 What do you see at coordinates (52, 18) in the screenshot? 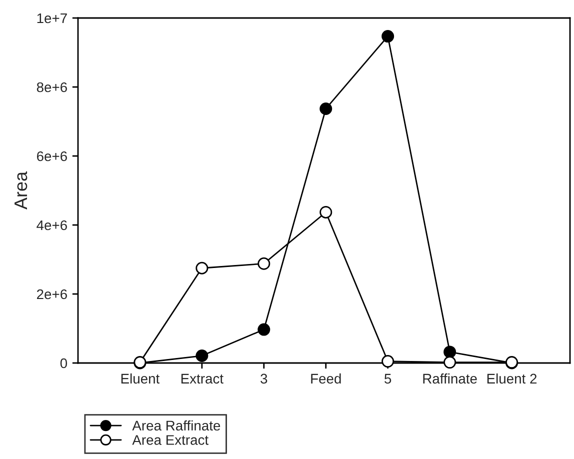
I see `y-tick-label: 1e+7` at bounding box center [52, 18].